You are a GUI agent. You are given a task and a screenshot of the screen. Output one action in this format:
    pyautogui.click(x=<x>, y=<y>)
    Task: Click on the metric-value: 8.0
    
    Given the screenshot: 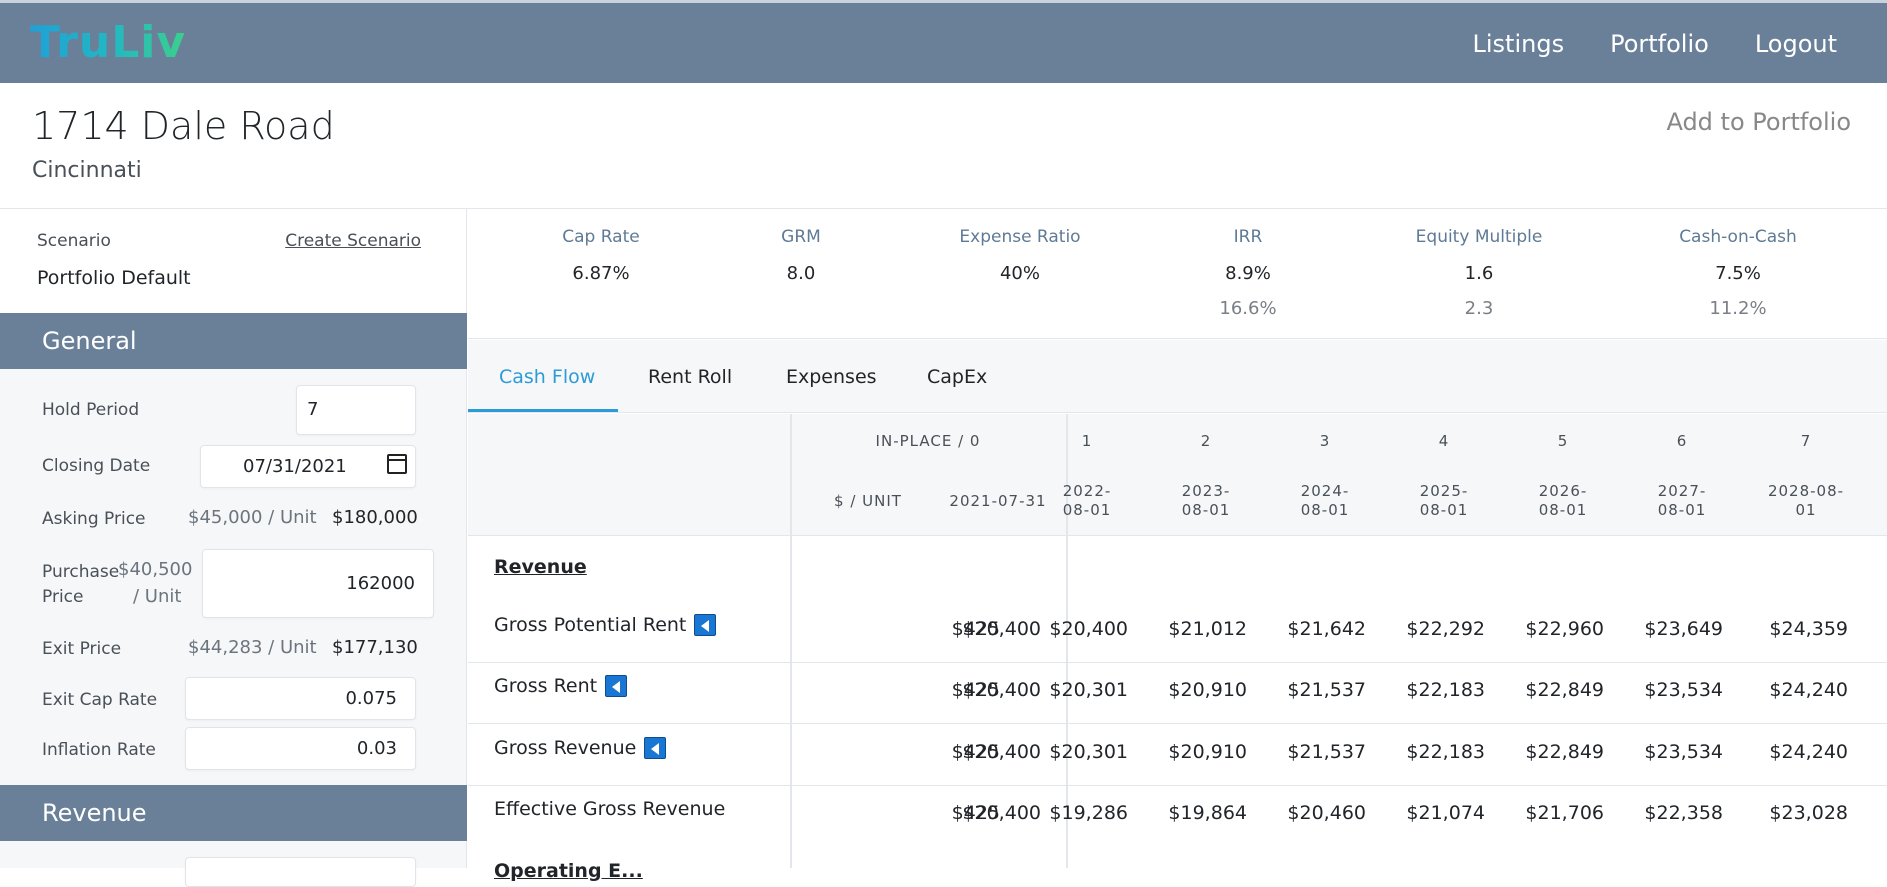 What is the action you would take?
    pyautogui.click(x=801, y=273)
    